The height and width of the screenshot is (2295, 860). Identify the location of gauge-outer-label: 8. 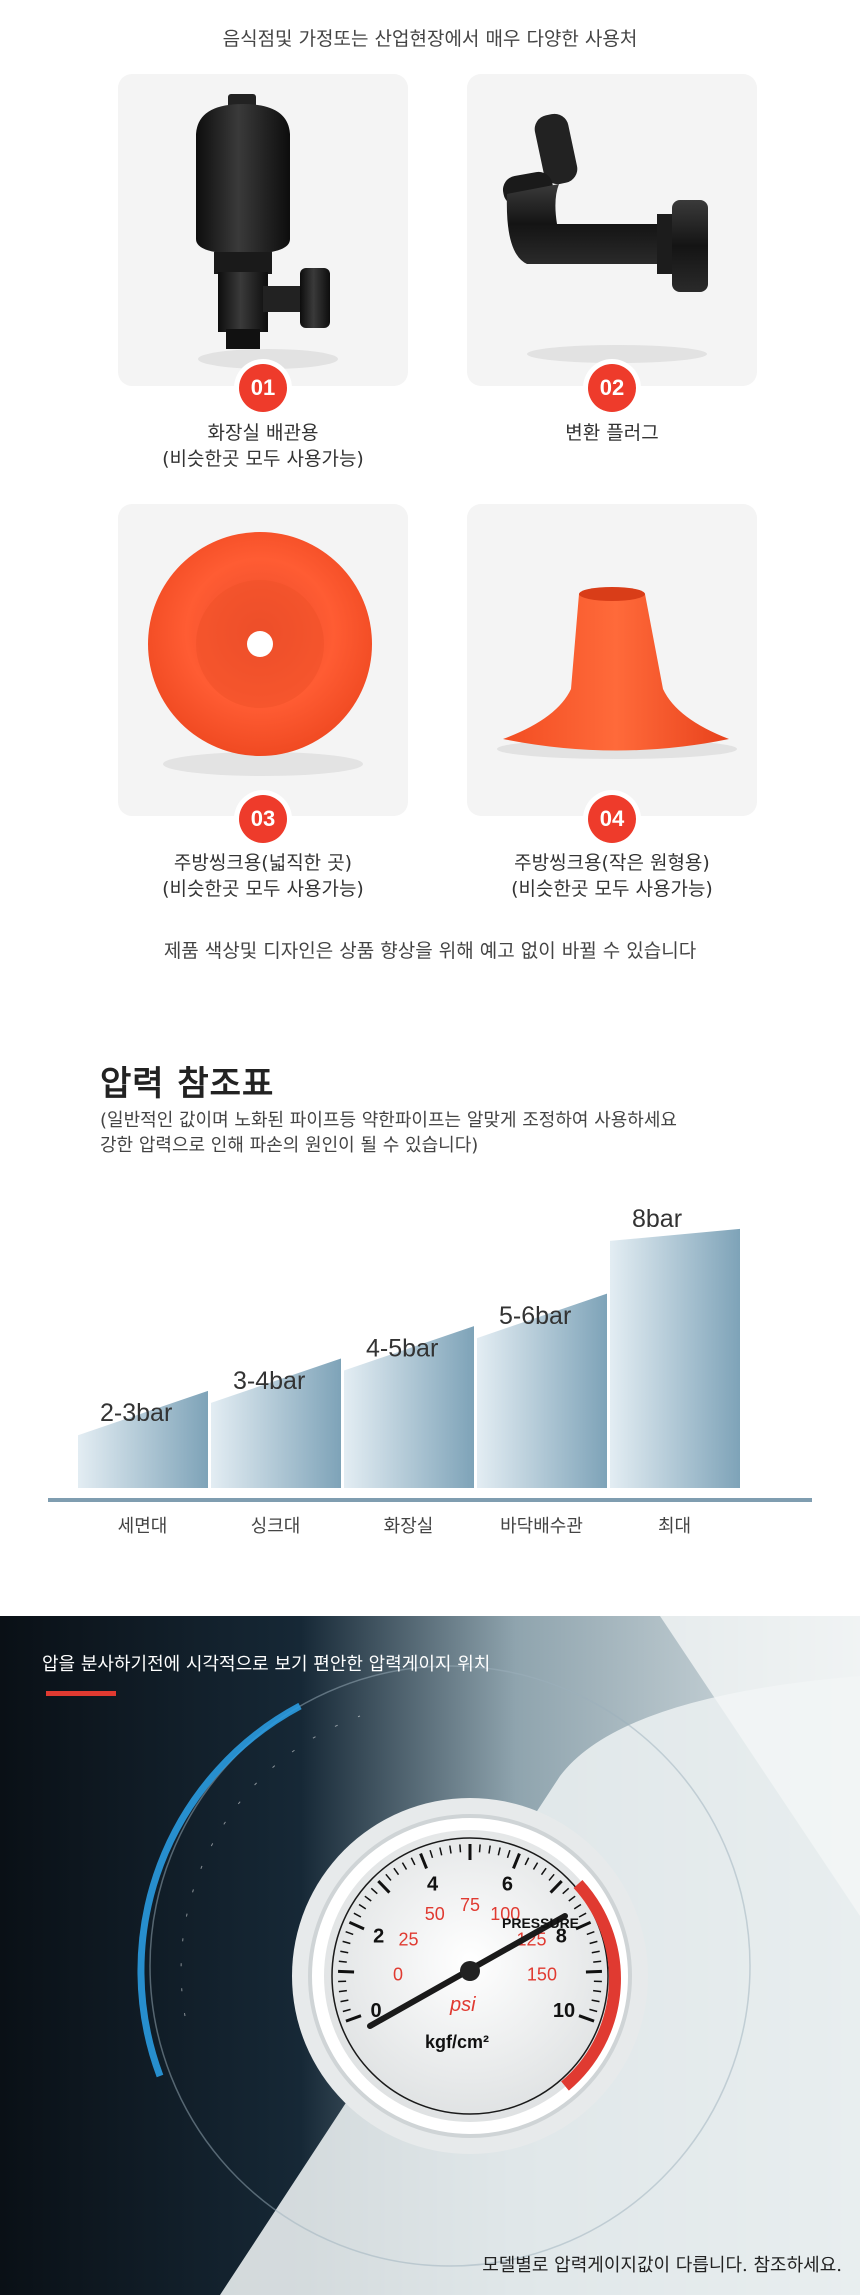
(561, 1936).